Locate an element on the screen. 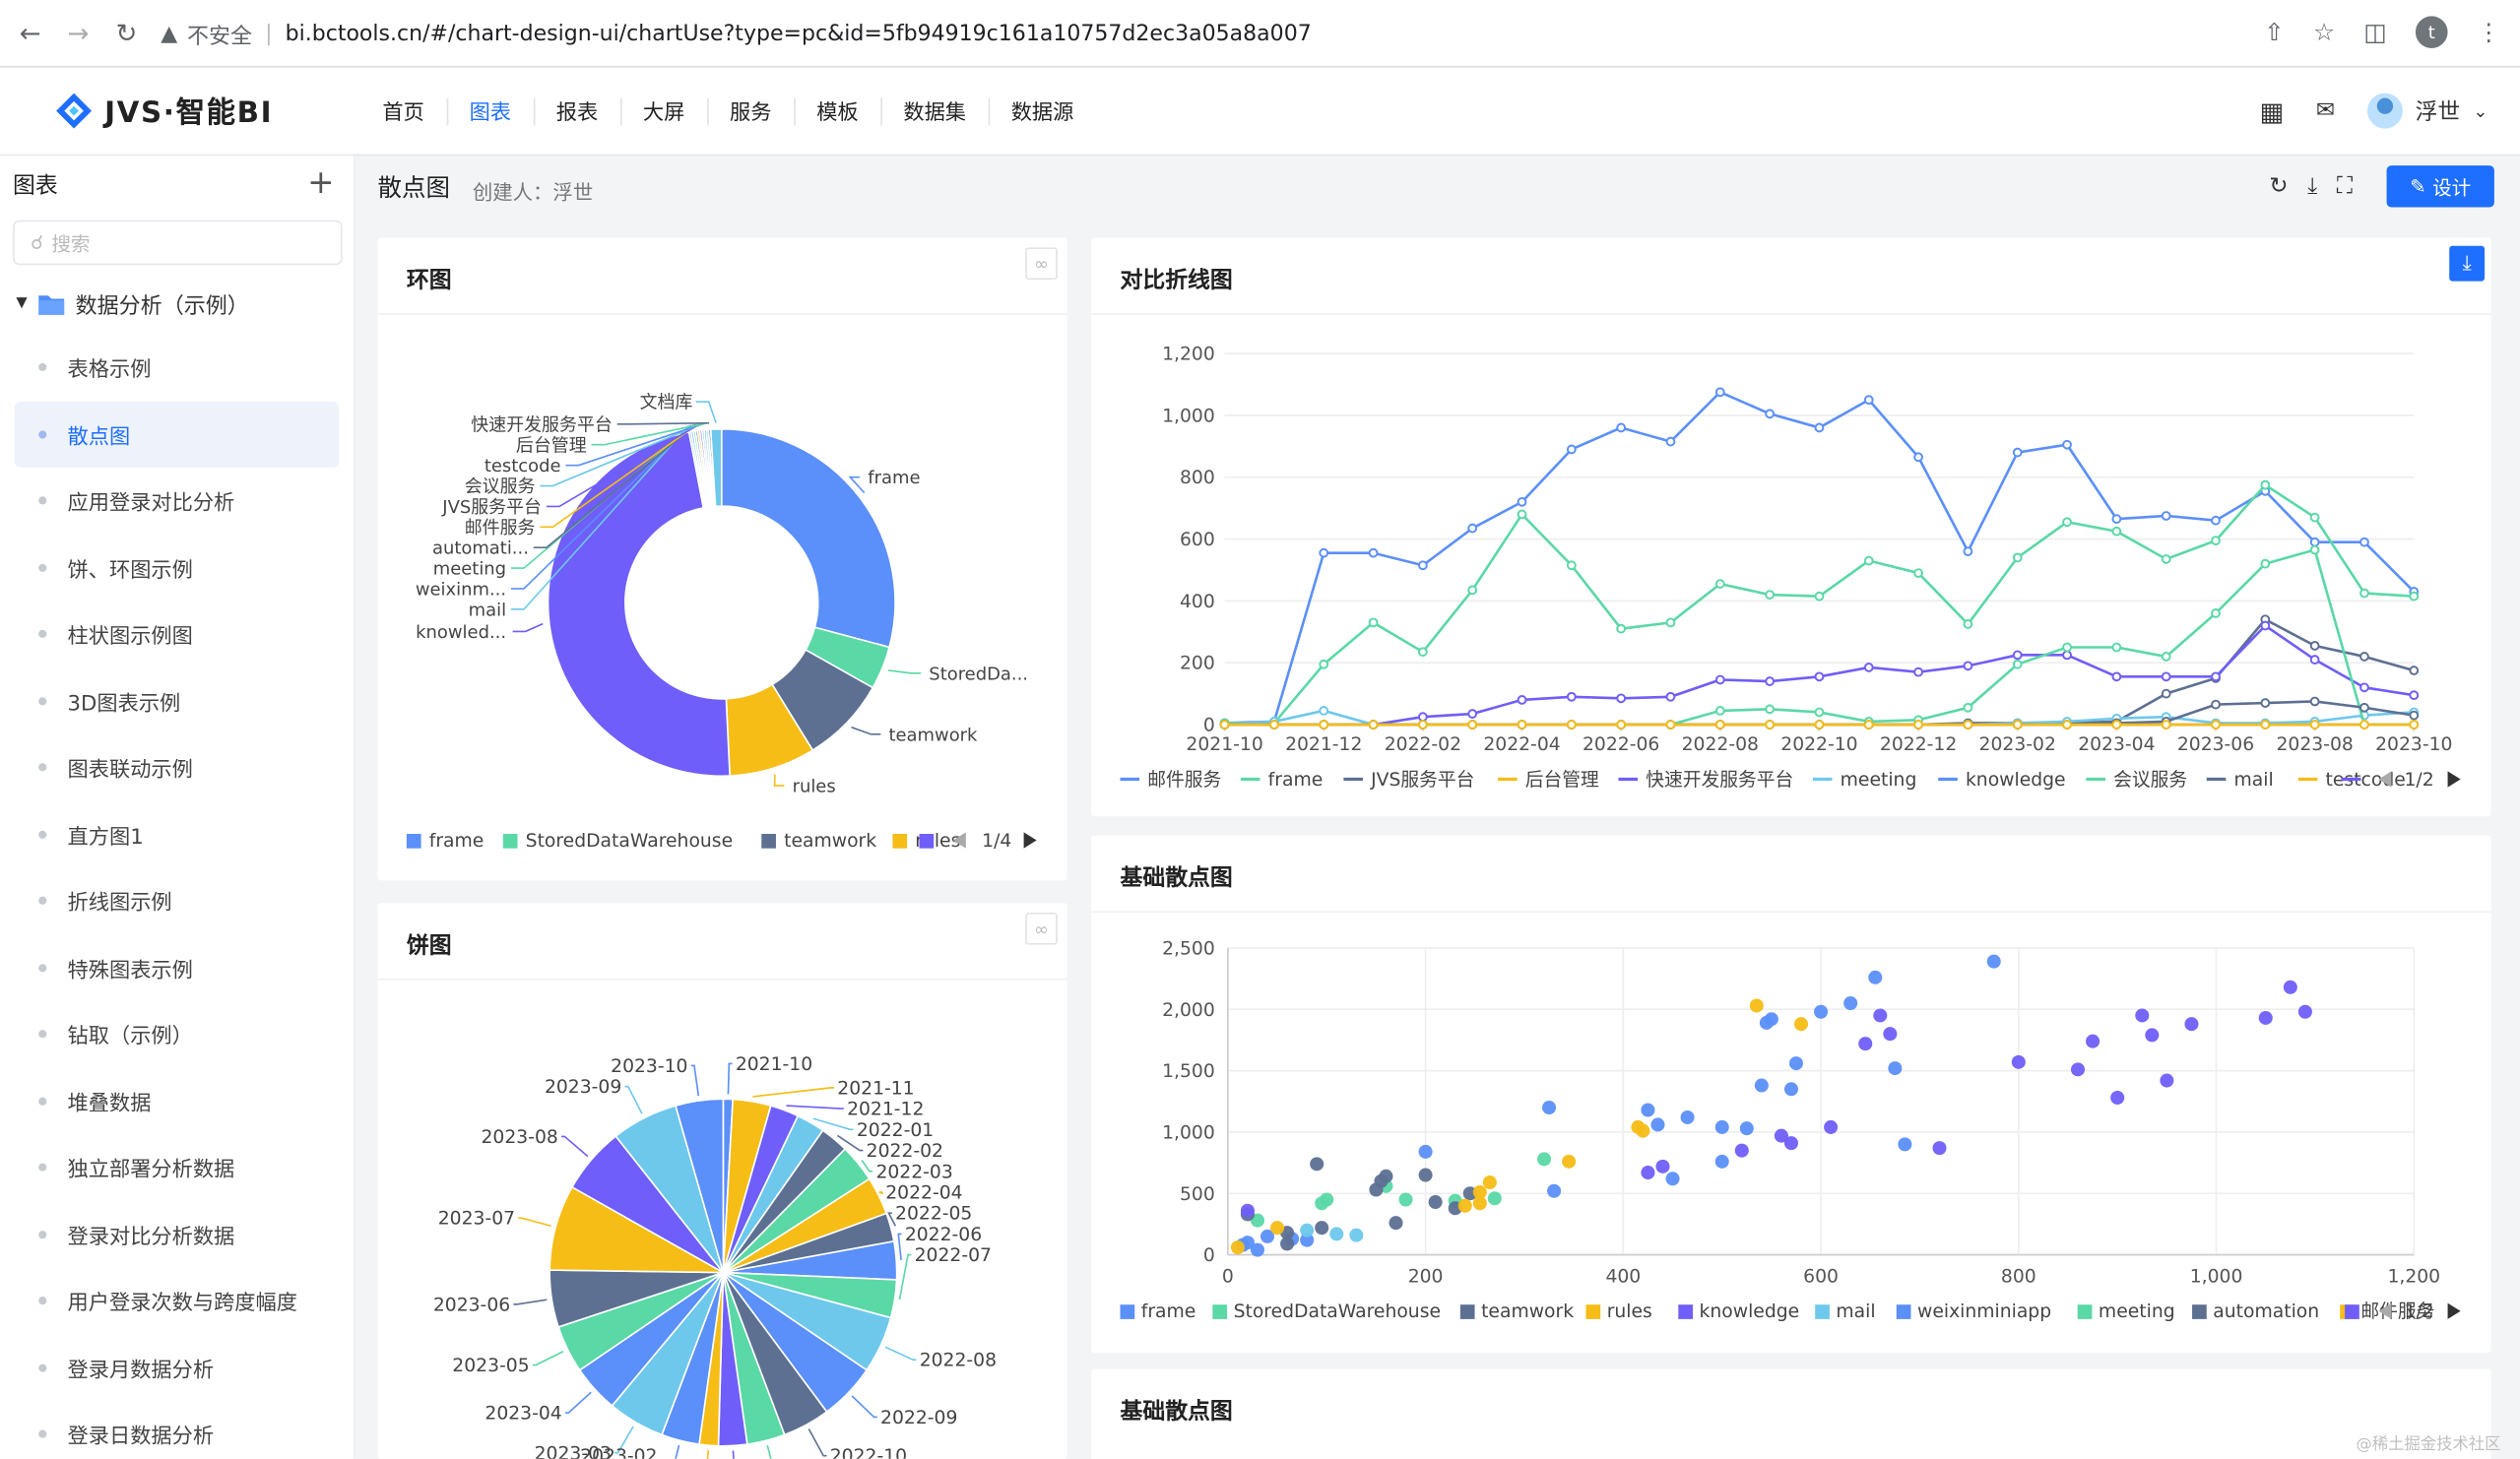 The width and height of the screenshot is (2520, 1459). nav-item: 首页 is located at coordinates (403, 113).